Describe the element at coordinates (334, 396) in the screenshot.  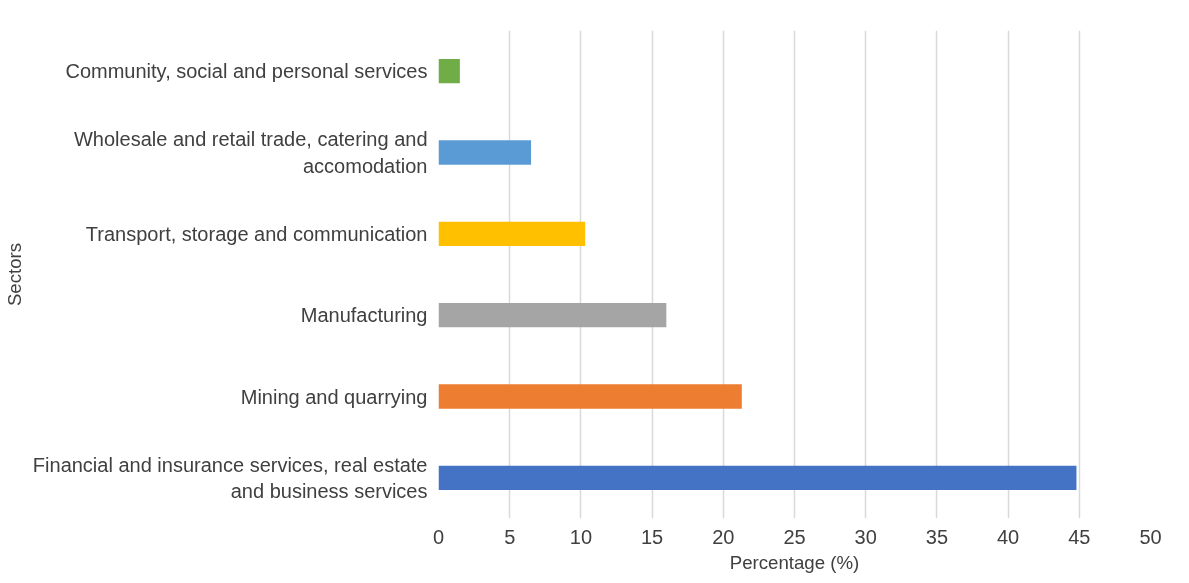
I see `y-tick-label: Mining and quarrying` at that location.